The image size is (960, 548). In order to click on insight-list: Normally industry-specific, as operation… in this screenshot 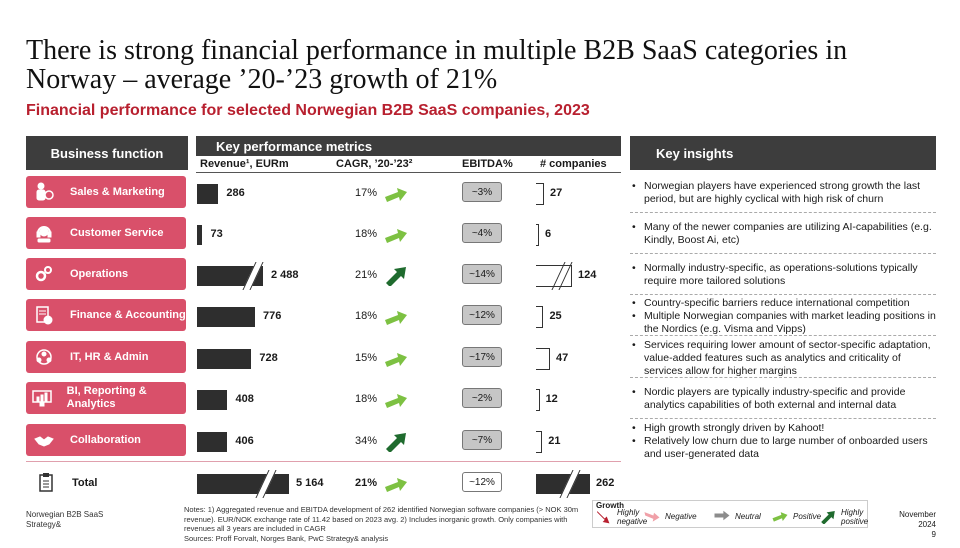, I will do `click(783, 275)`.